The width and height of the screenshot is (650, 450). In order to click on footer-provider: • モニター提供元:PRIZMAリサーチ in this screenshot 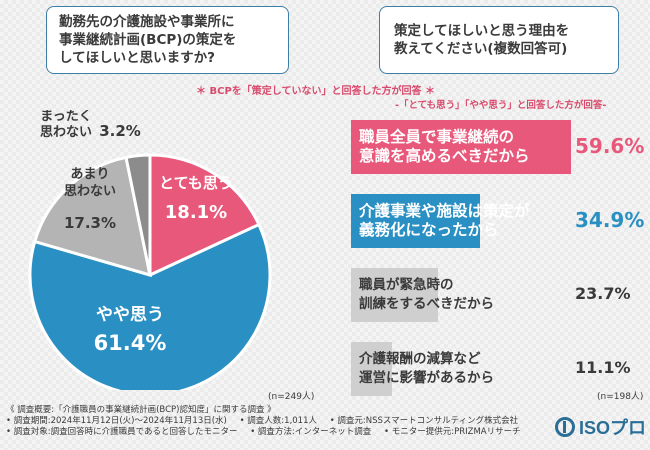, I will do `click(452, 432)`.